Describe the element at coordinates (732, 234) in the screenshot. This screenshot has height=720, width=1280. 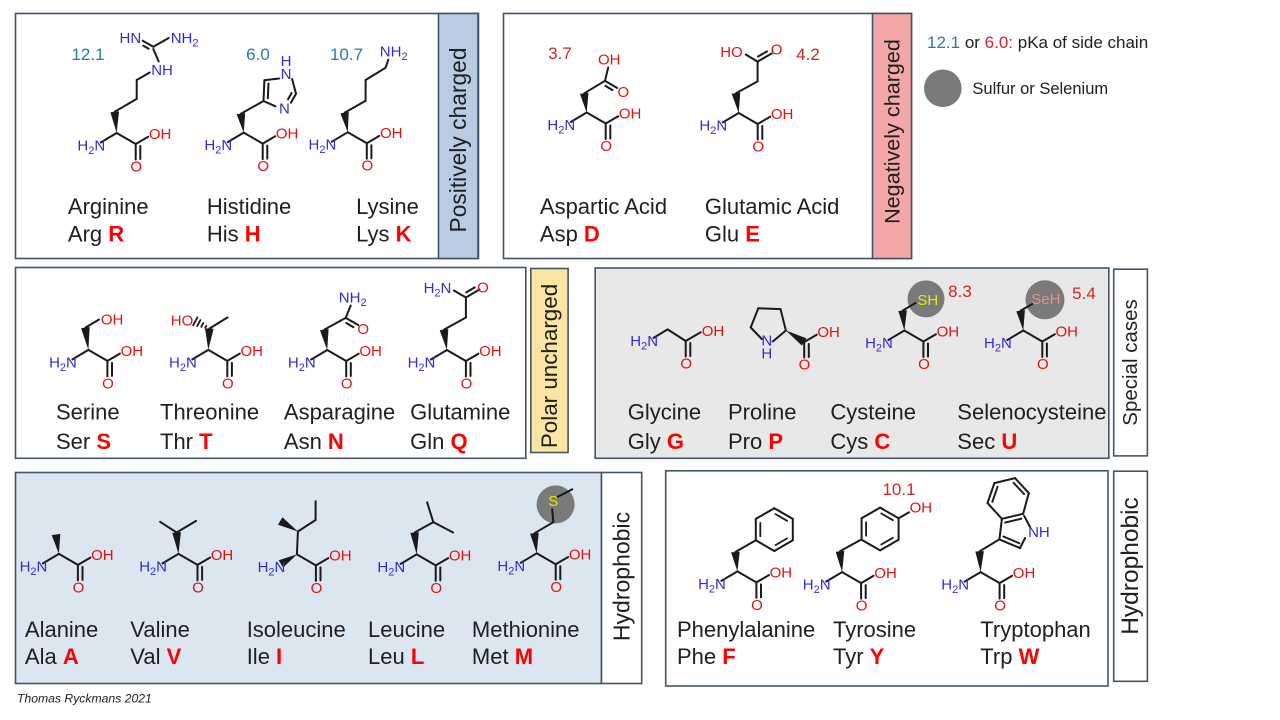
I see `svg-text: Glu E` at that location.